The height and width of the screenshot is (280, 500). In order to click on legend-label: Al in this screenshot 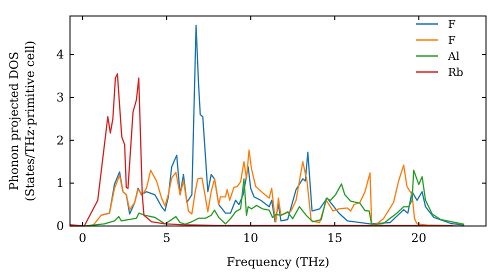, I will do `click(453, 56)`.